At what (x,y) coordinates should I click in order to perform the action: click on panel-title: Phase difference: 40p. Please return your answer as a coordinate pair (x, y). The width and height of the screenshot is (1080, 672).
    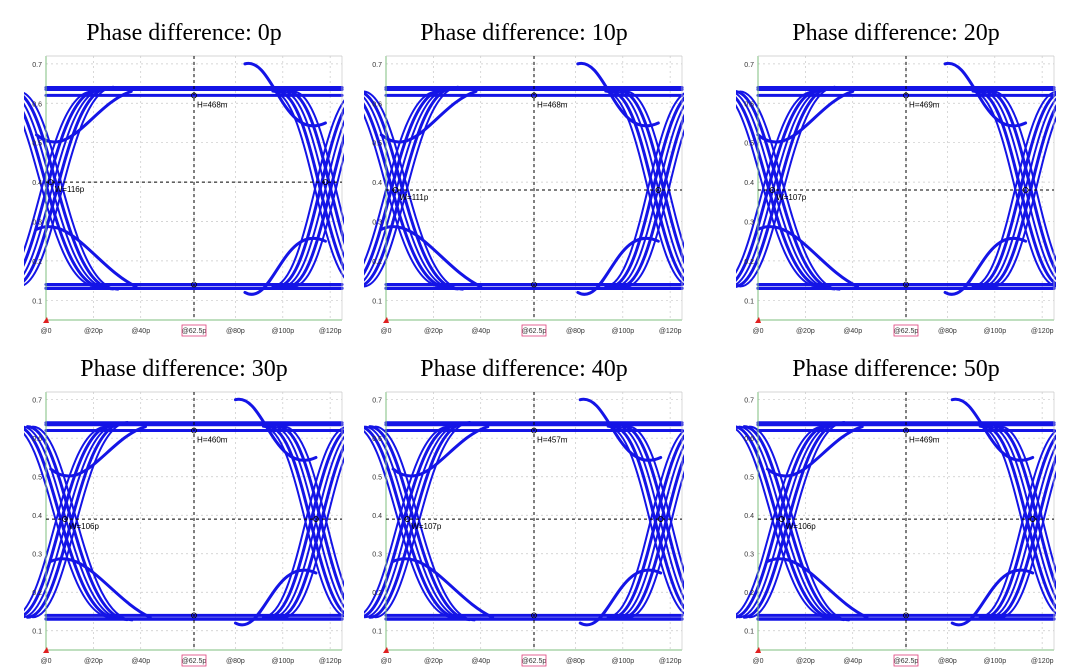
    Looking at the image, I should click on (524, 369).